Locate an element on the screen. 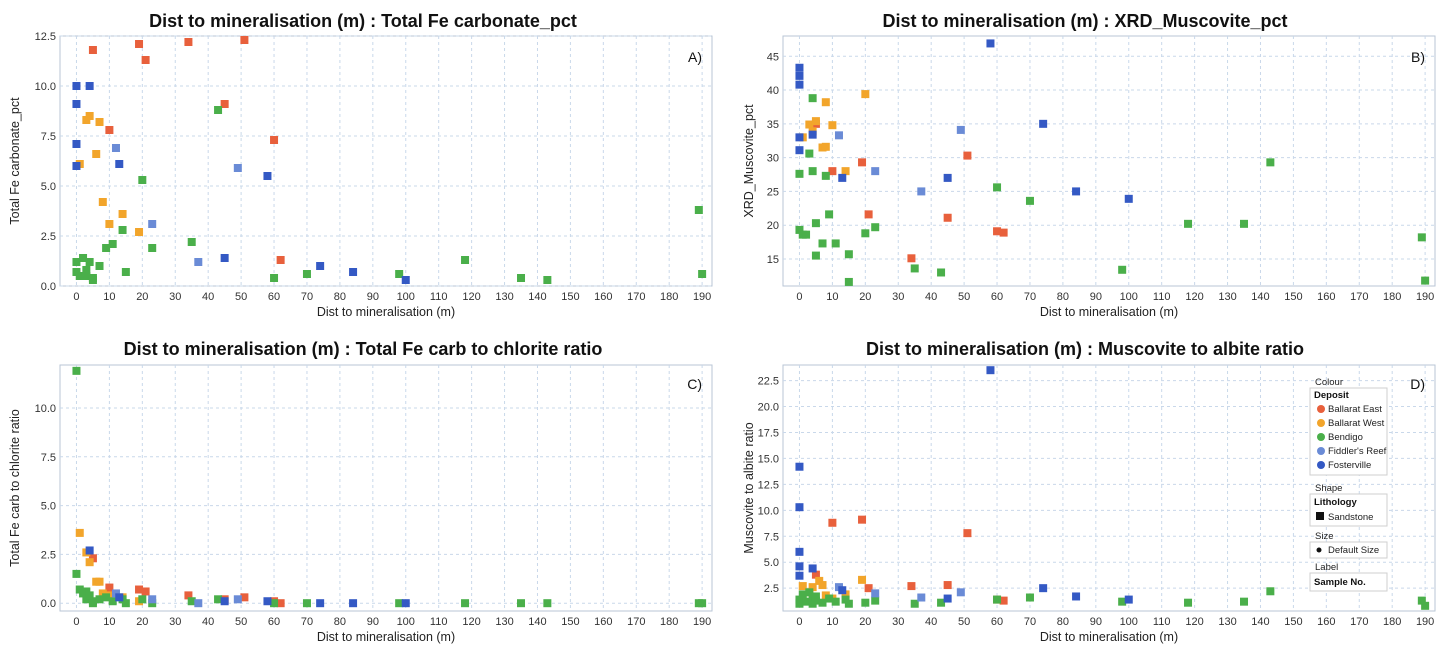 This screenshot has height=649, width=1443. legend-item-bendigo: Bendigo is located at coordinates (1340, 437).